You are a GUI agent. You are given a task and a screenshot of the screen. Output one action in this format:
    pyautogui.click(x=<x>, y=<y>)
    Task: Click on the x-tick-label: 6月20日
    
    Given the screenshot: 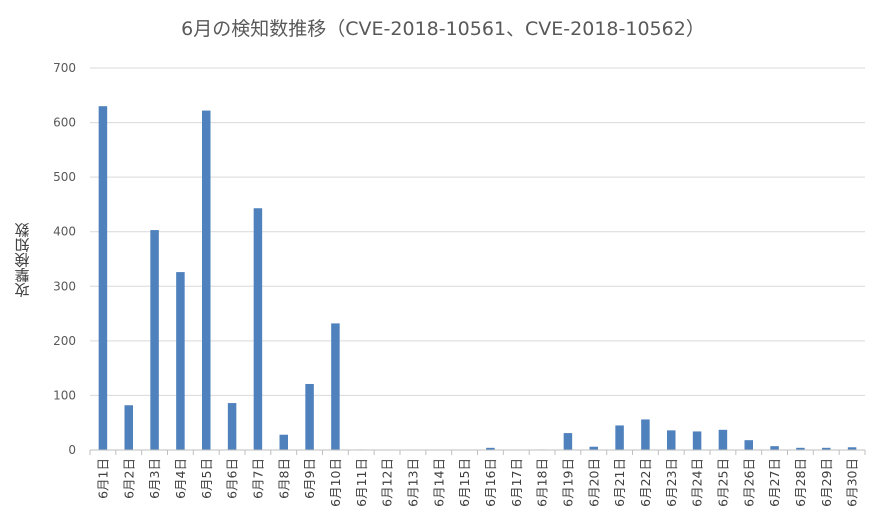 What is the action you would take?
    pyautogui.click(x=593, y=482)
    